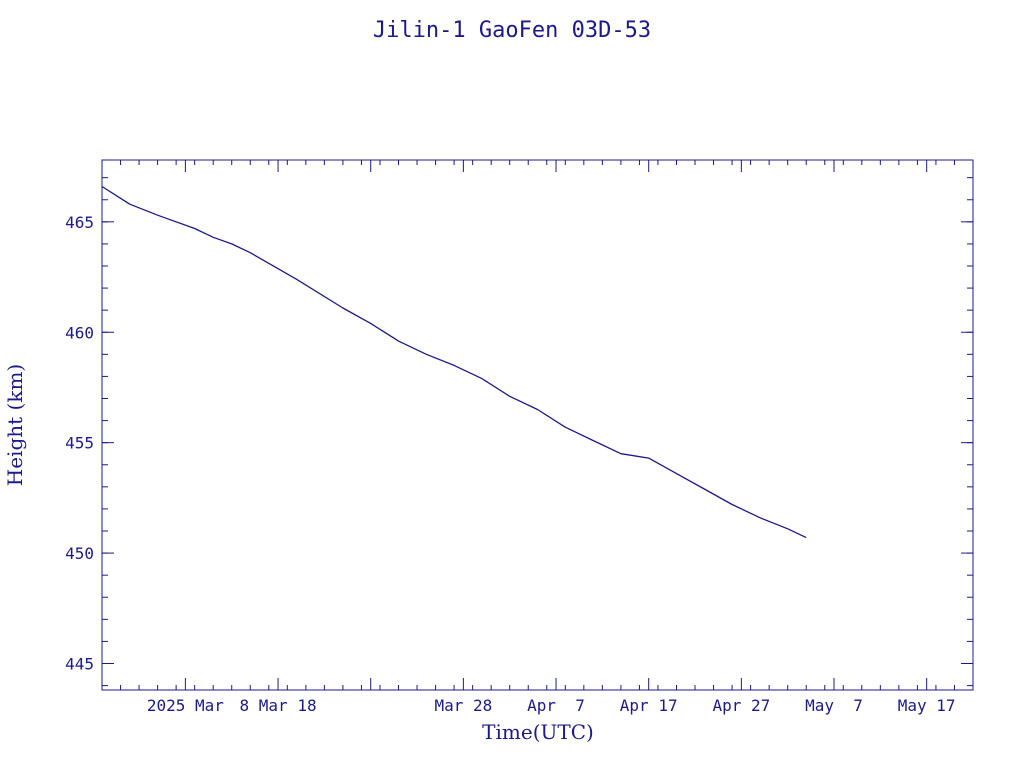 The image size is (1024, 768). I want to click on y-tick-label: 465, so click(79, 222).